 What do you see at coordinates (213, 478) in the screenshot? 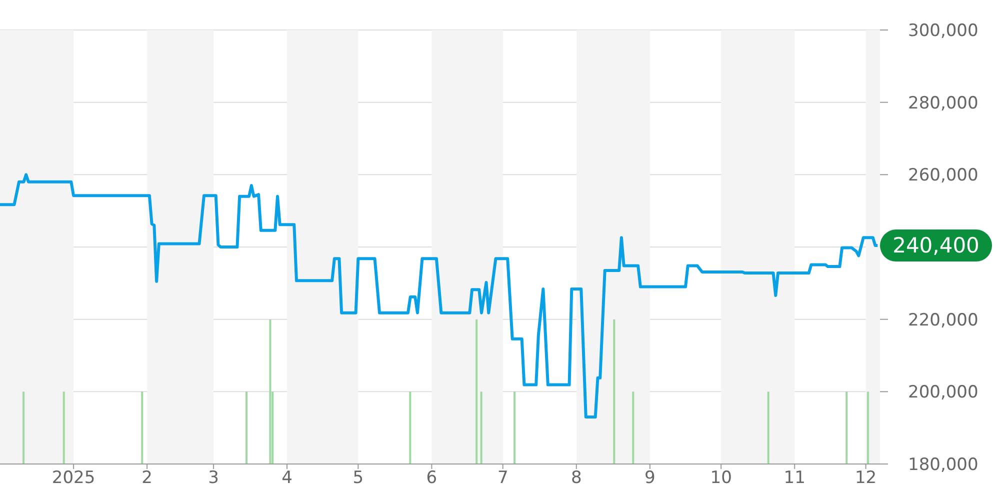
I see `x-tick-label: 3` at bounding box center [213, 478].